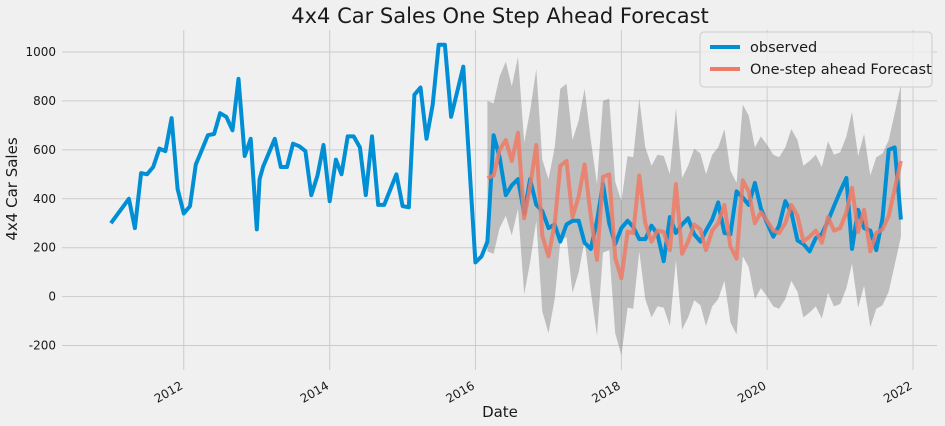 This screenshot has height=426, width=945. I want to click on legend-label-observed: observed, so click(783, 48).